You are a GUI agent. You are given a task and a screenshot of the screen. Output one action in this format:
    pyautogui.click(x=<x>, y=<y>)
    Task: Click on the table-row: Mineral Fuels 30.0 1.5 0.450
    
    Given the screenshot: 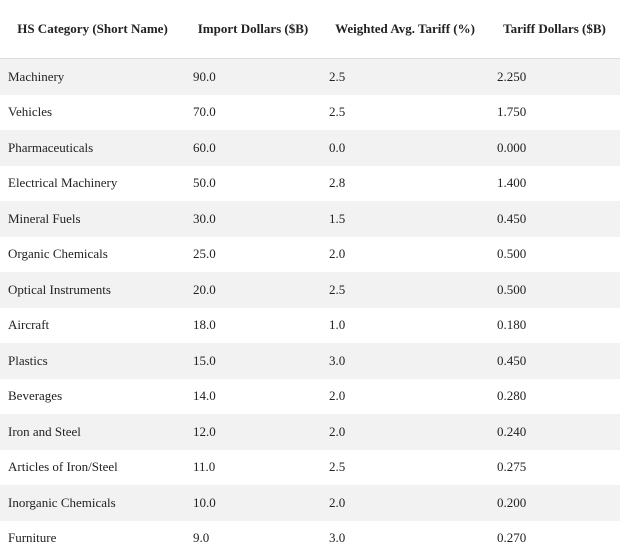 What is the action you would take?
    pyautogui.click(x=310, y=219)
    